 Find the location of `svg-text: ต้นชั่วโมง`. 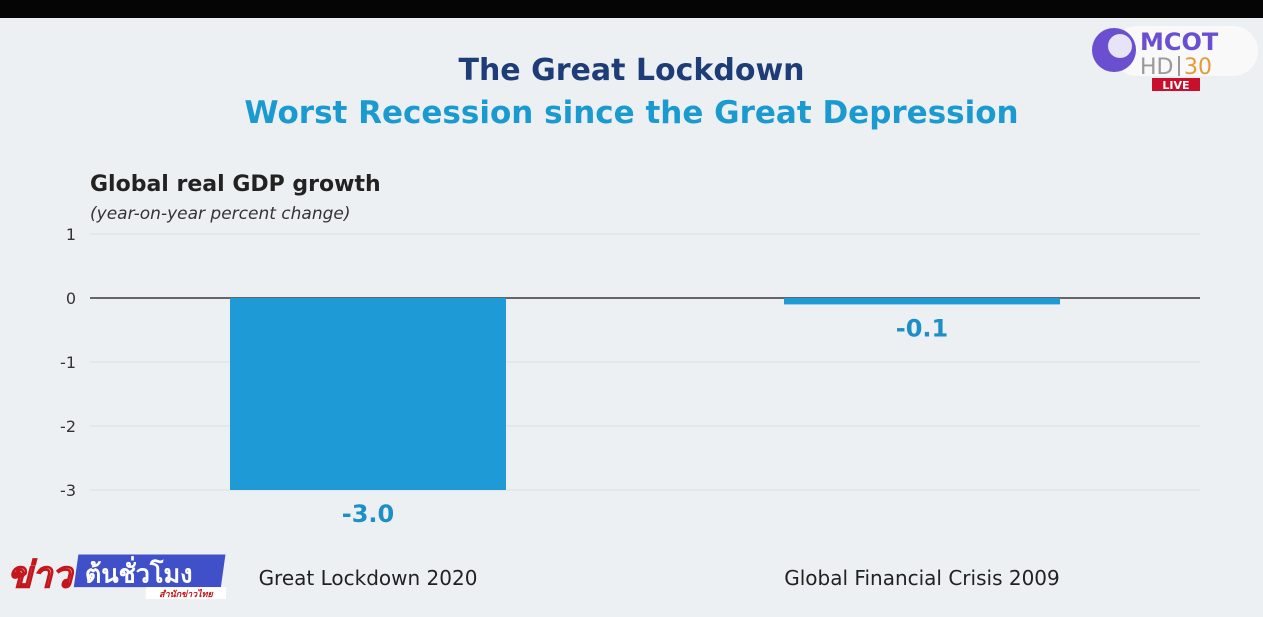

svg-text: ต้นชั่วโมง is located at coordinates (139, 572).